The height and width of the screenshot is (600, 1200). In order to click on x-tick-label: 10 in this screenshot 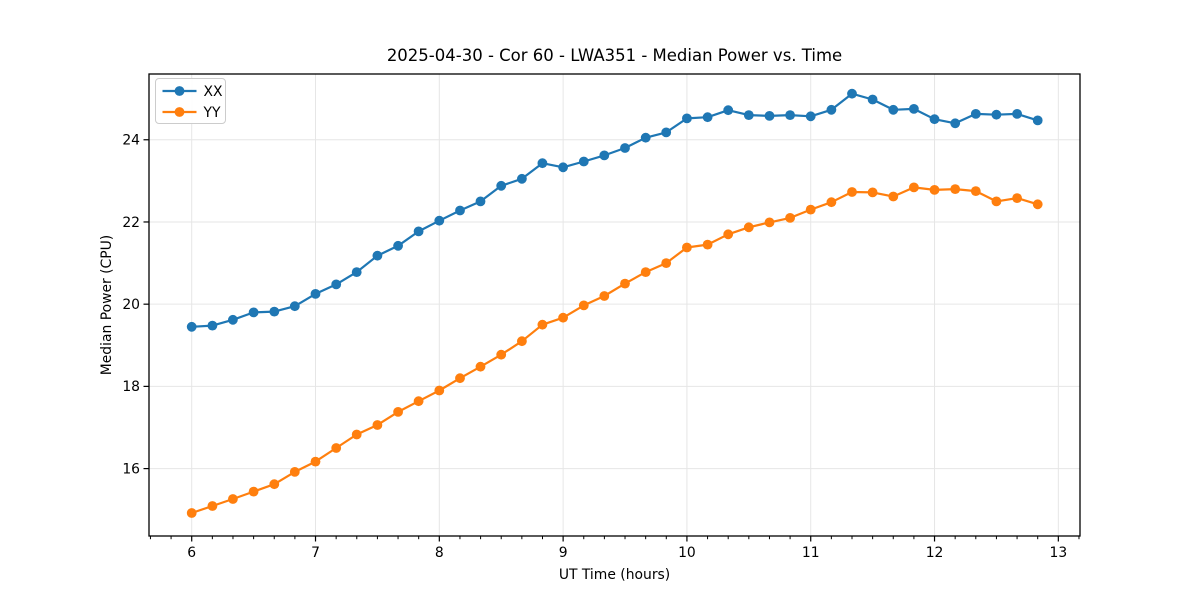, I will do `click(687, 553)`.